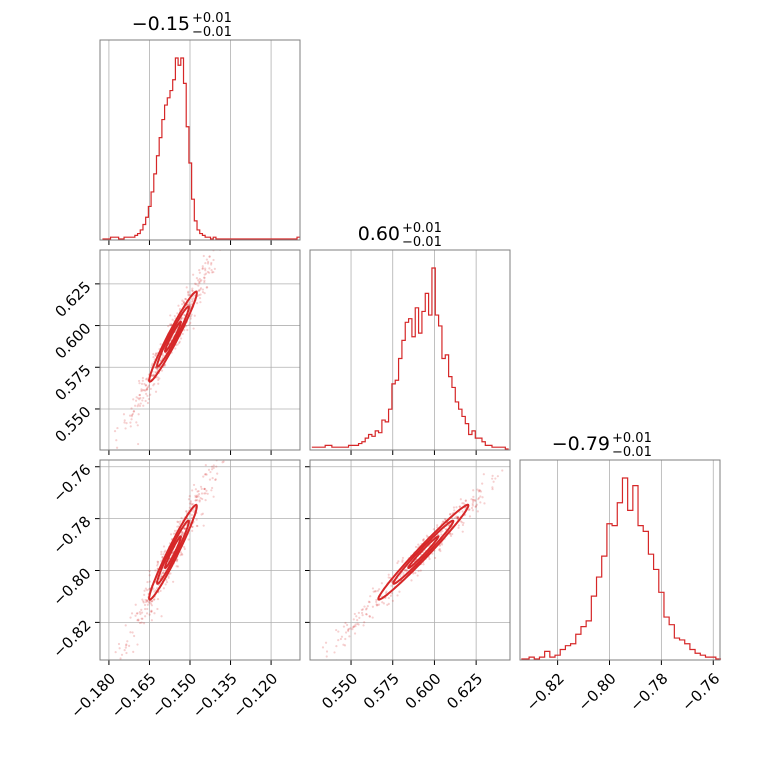 This screenshot has height=760, width=760. I want to click on y-tick-label-1-0: 0.550, so click(72, 424).